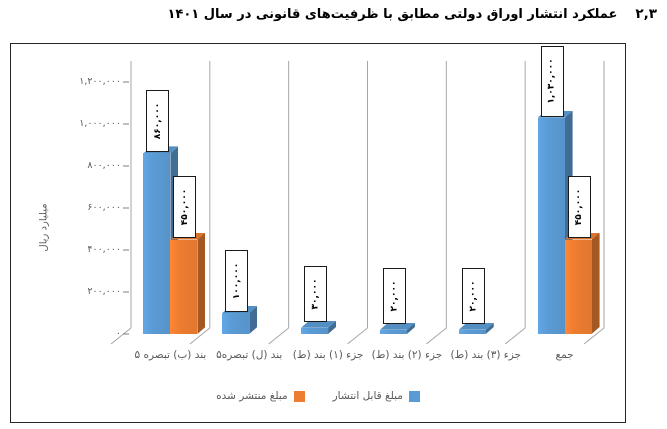  I want to click on y-axis-title: میلیارد ریال, so click(44, 227).